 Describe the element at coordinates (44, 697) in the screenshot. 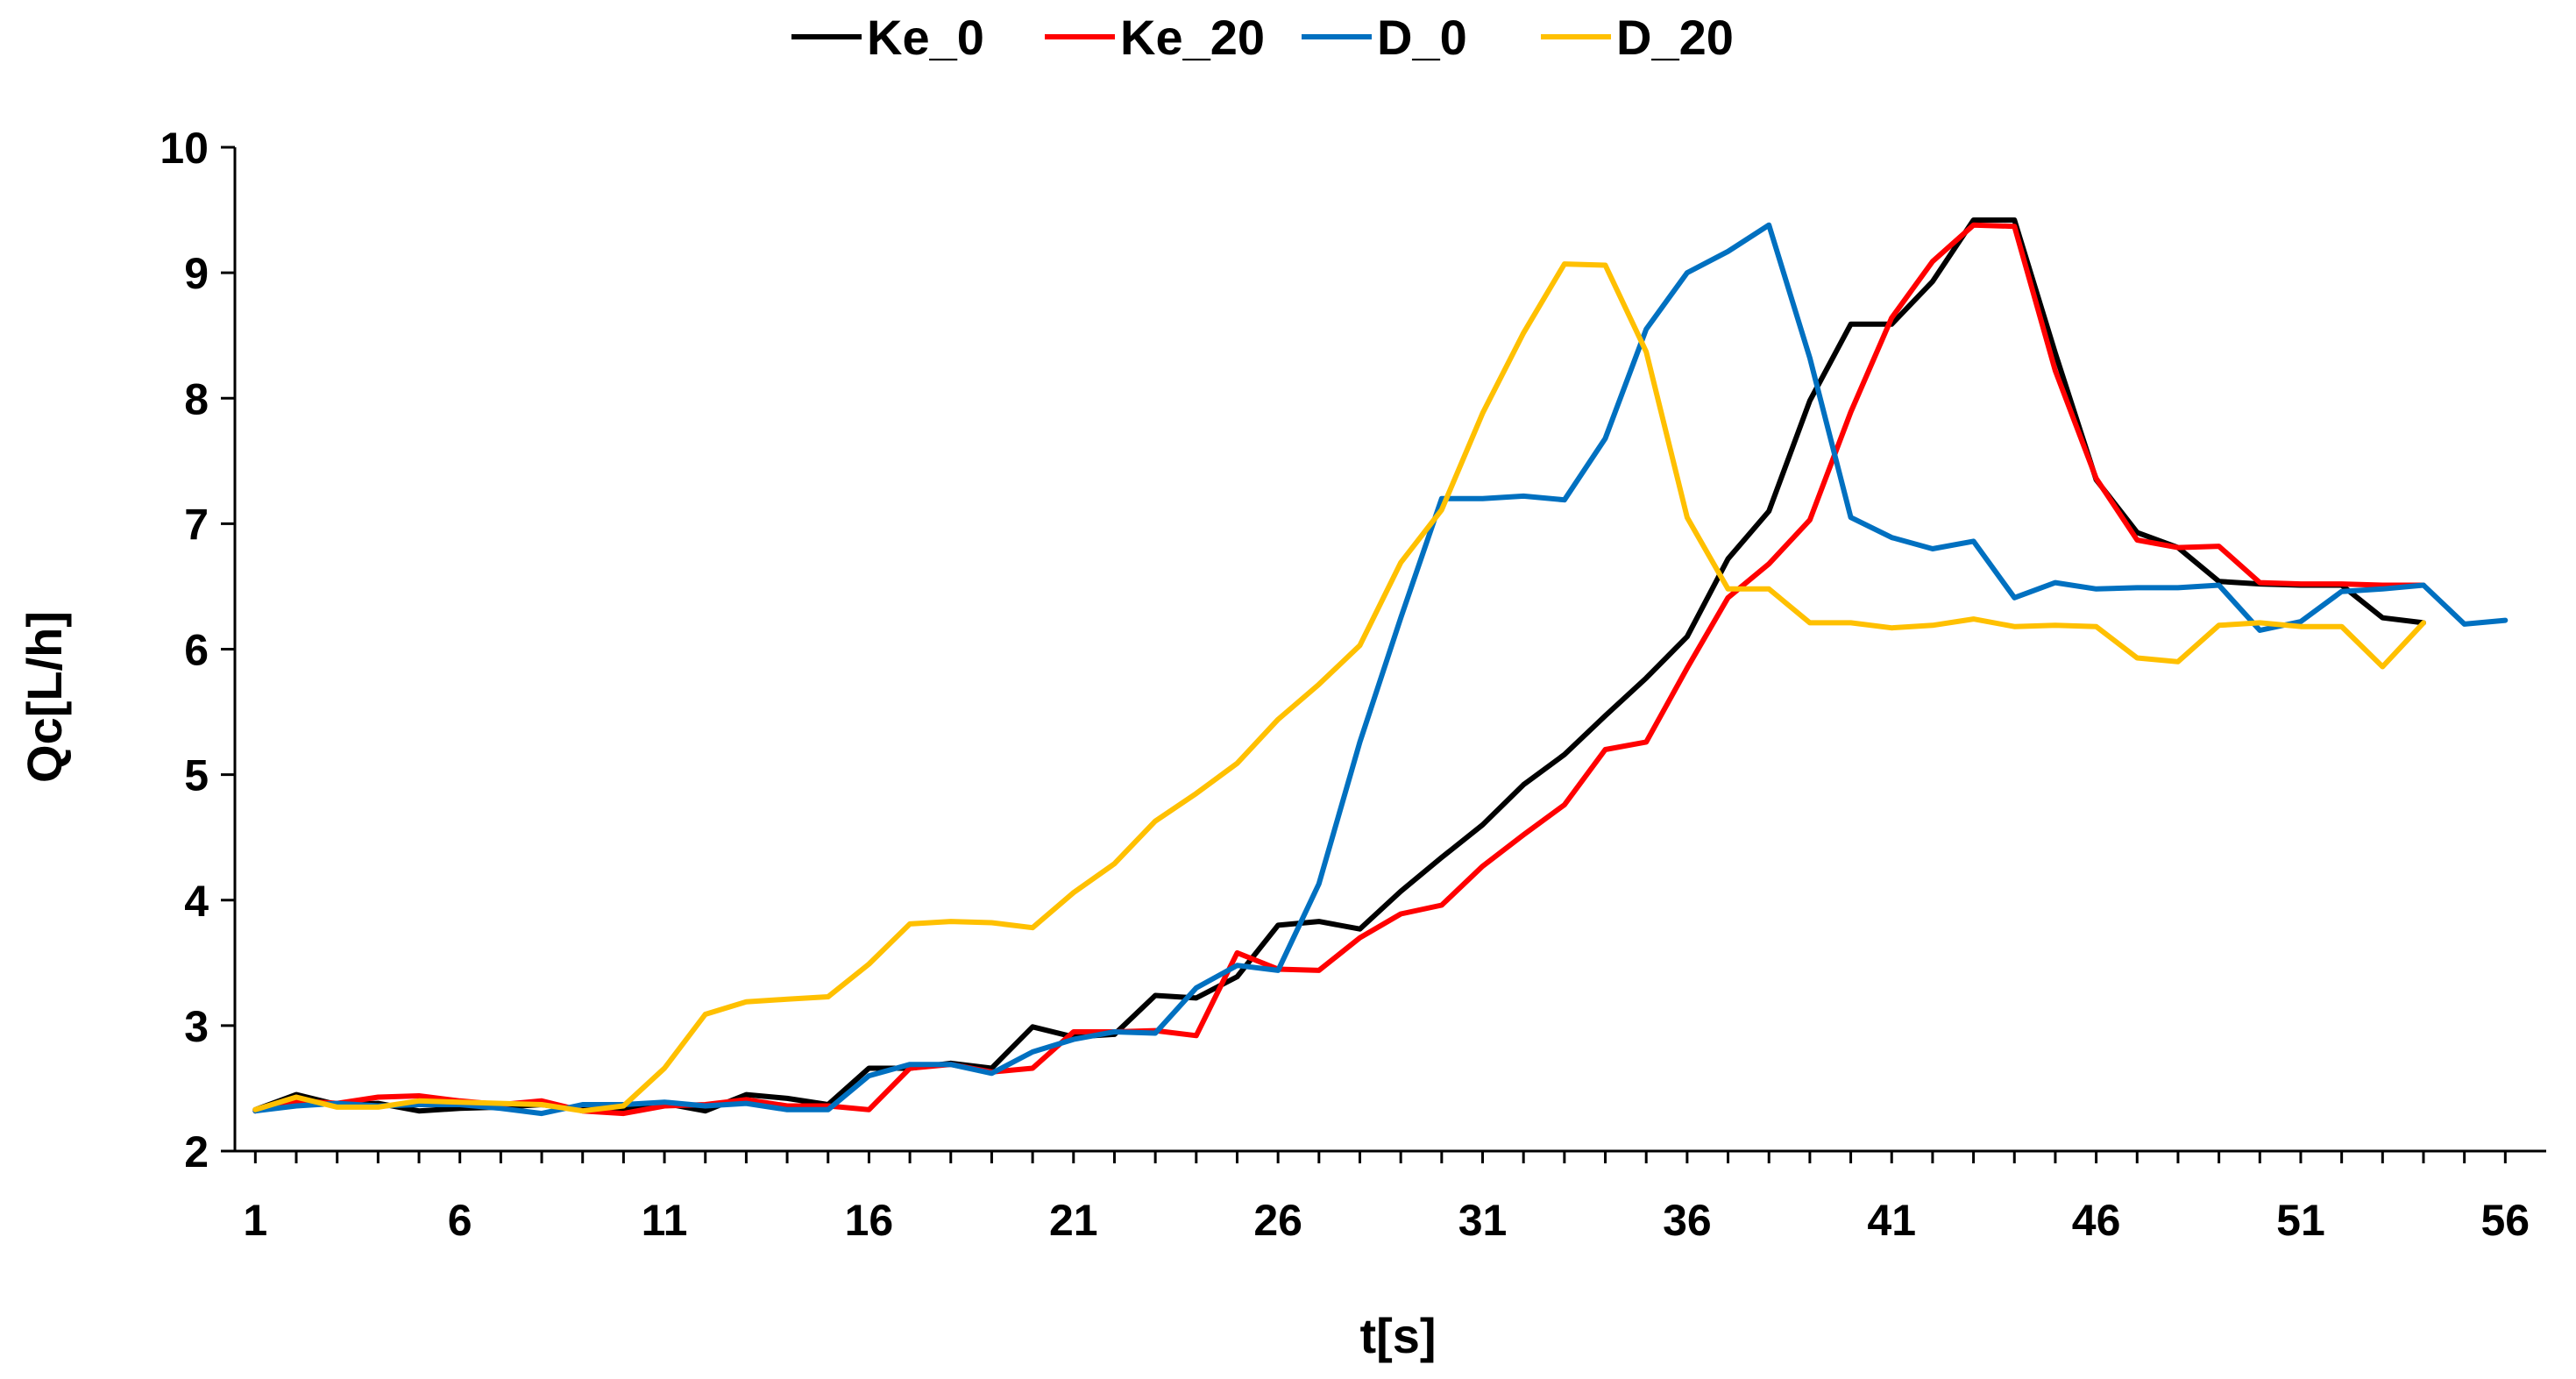

I see `y-axis-title: Qc[L/h]` at that location.